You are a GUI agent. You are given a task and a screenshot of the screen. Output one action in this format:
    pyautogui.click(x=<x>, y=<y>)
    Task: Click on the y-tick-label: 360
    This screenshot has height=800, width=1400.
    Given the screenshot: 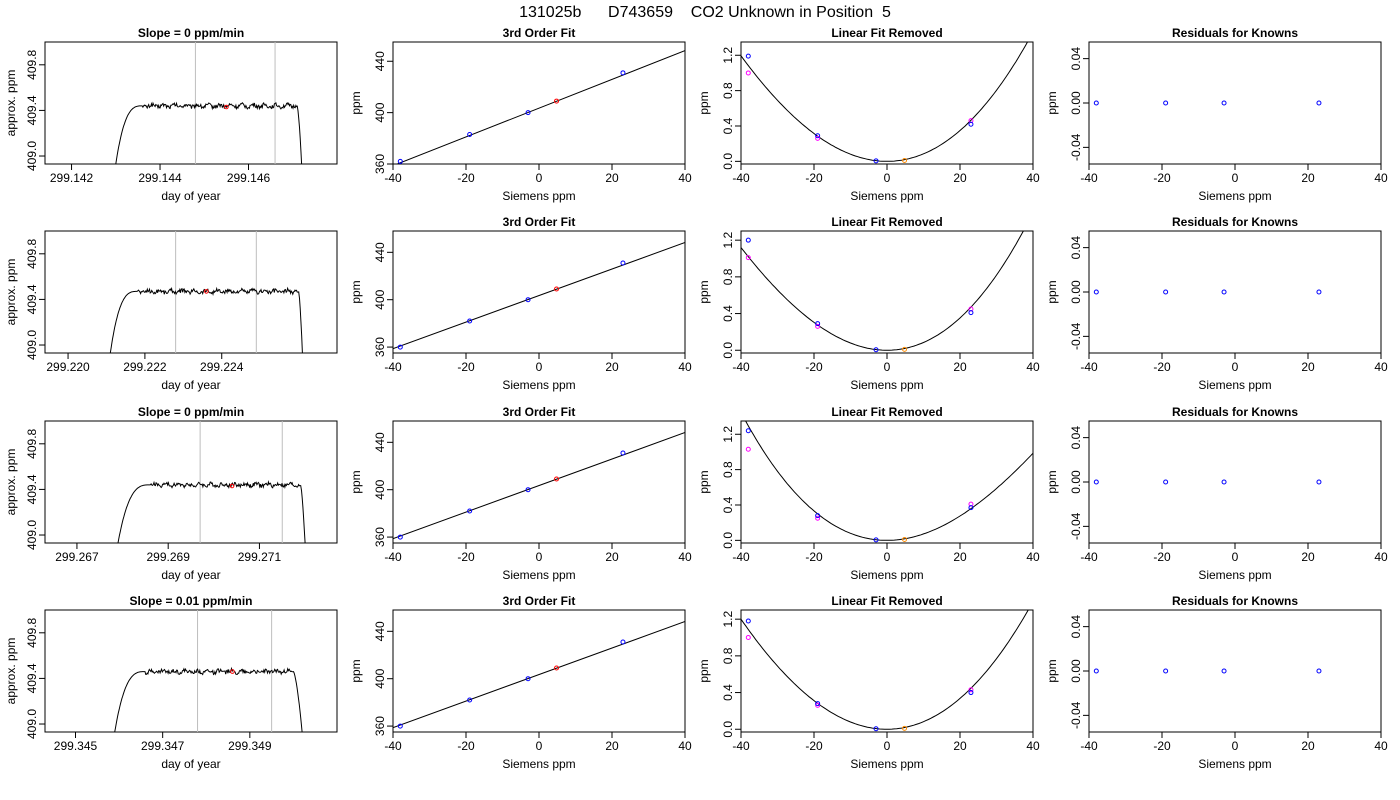 What is the action you would take?
    pyautogui.click(x=380, y=726)
    